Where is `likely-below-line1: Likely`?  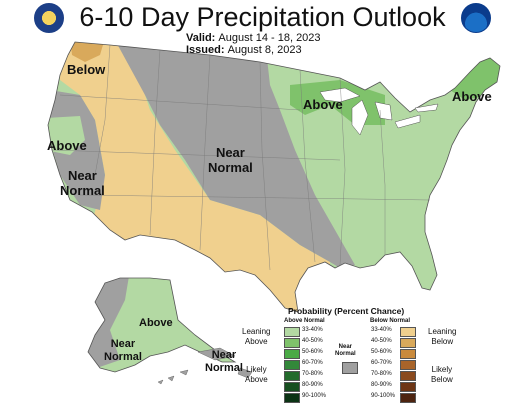 likely-below-line1: Likely is located at coordinates (442, 369).